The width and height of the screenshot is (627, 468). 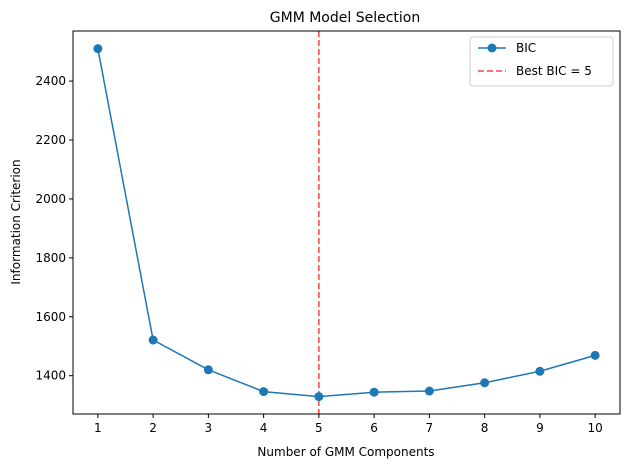 I want to click on x-tick-label: 3, so click(x=209, y=428).